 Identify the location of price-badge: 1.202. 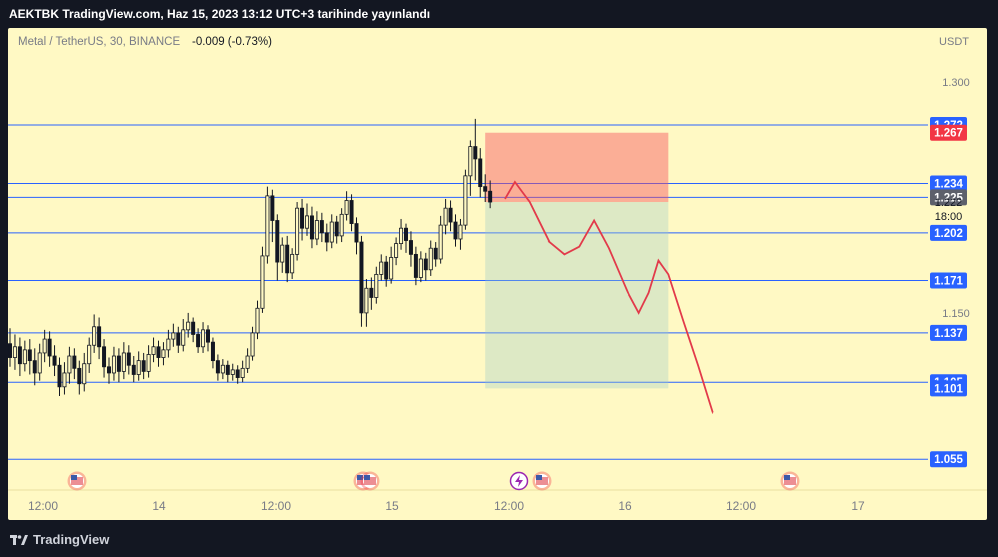
(948, 232).